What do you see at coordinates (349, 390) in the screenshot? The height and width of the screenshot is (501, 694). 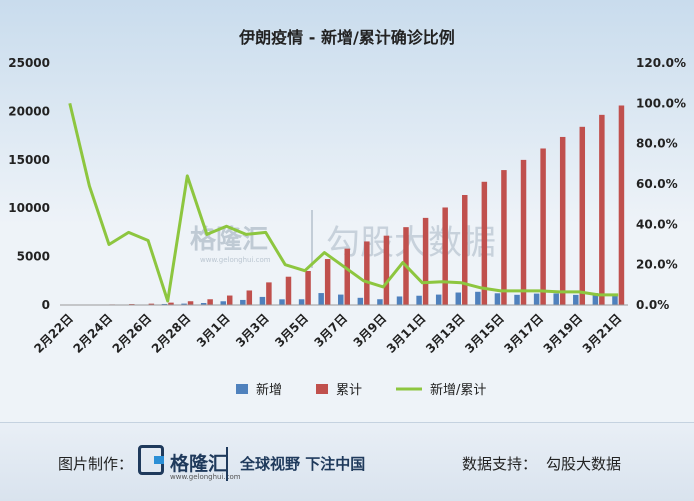 I see `legend-label: 累计` at bounding box center [349, 390].